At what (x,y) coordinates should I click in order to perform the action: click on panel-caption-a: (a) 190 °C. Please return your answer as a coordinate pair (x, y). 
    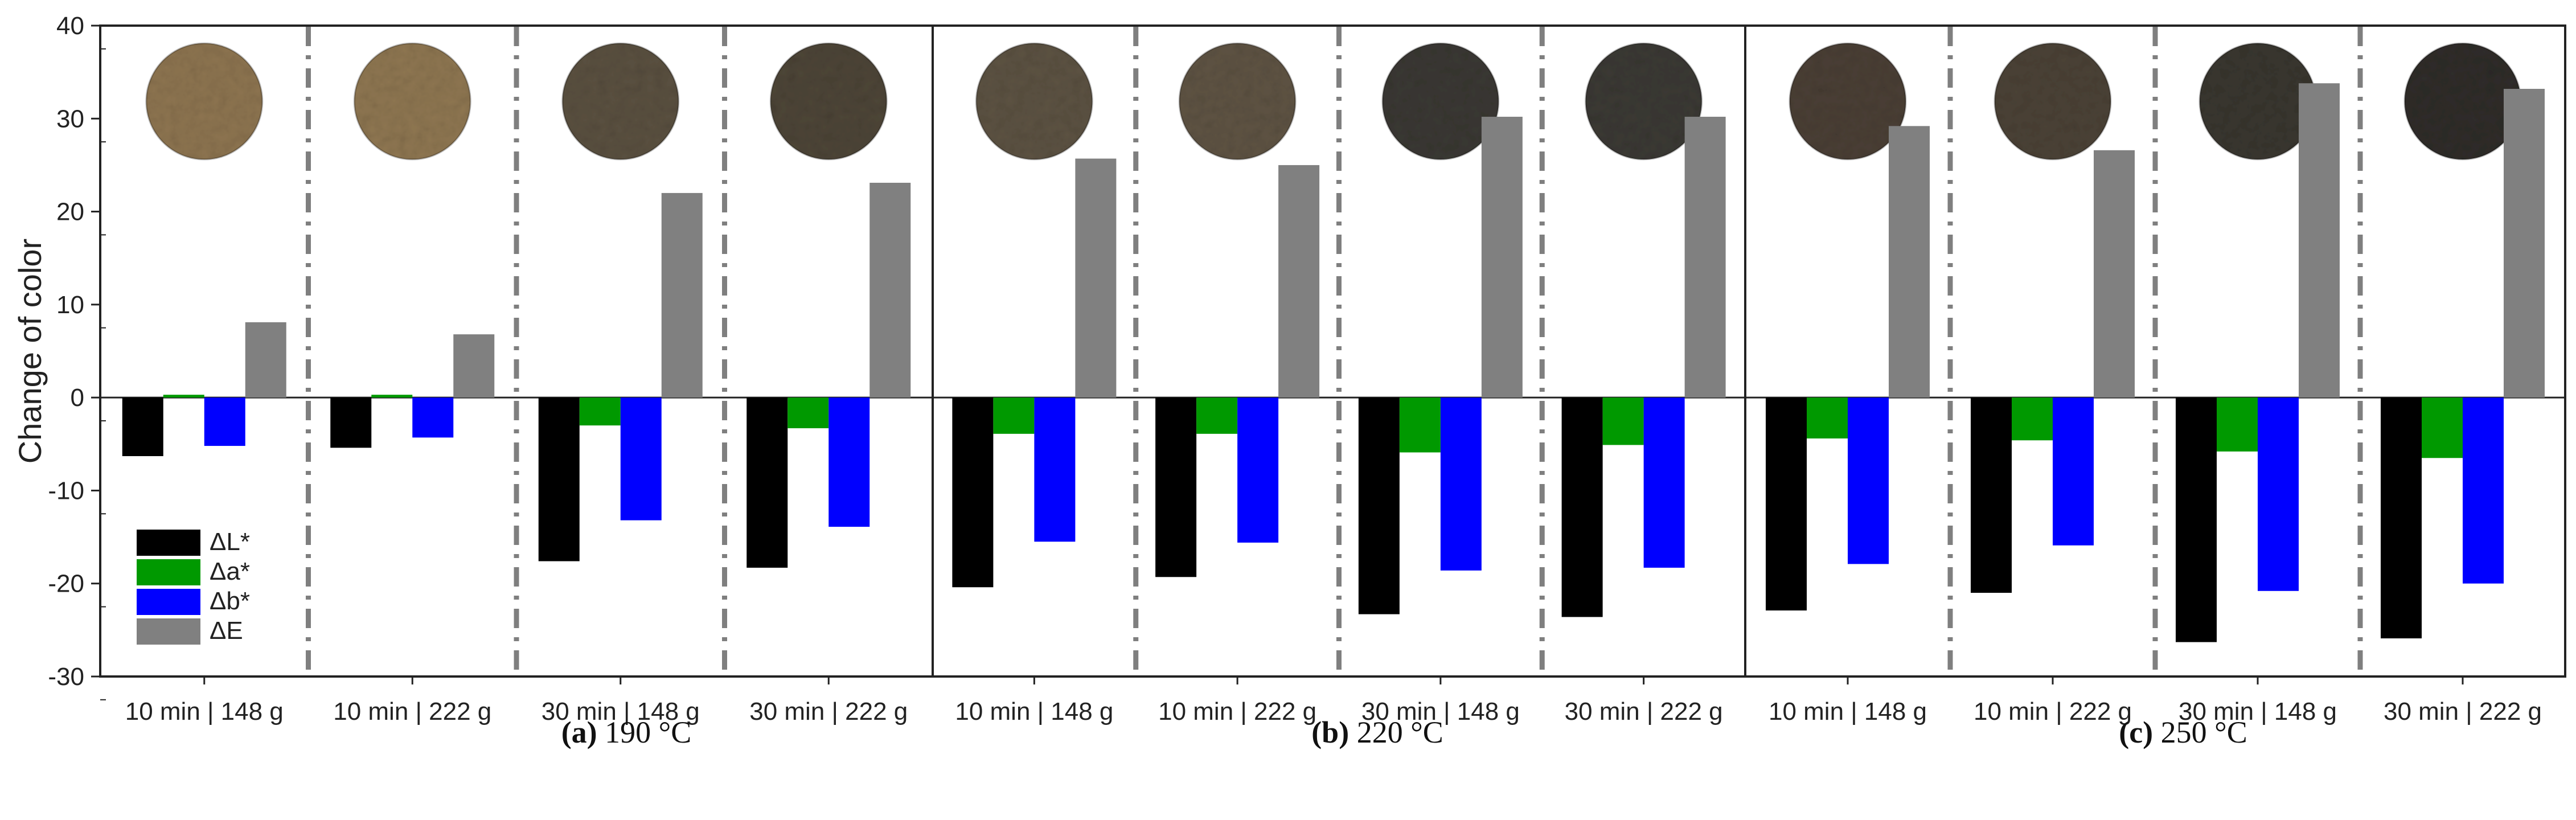
    Looking at the image, I should click on (626, 732).